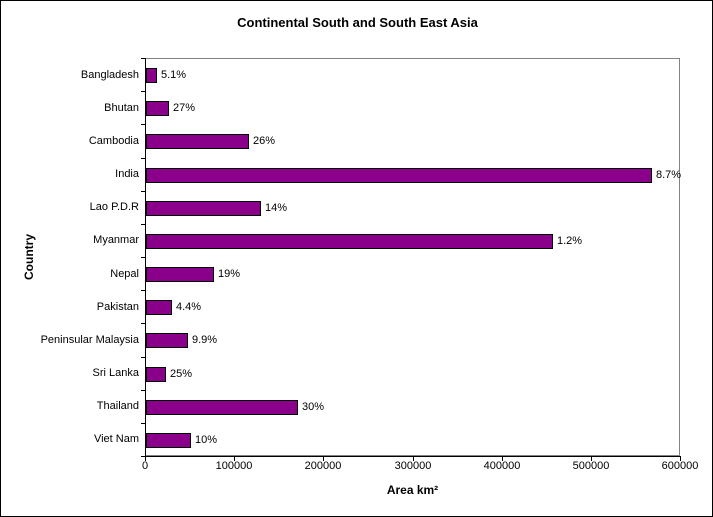  What do you see at coordinates (313, 406) in the screenshot?
I see `data-label-thailand: 30%` at bounding box center [313, 406].